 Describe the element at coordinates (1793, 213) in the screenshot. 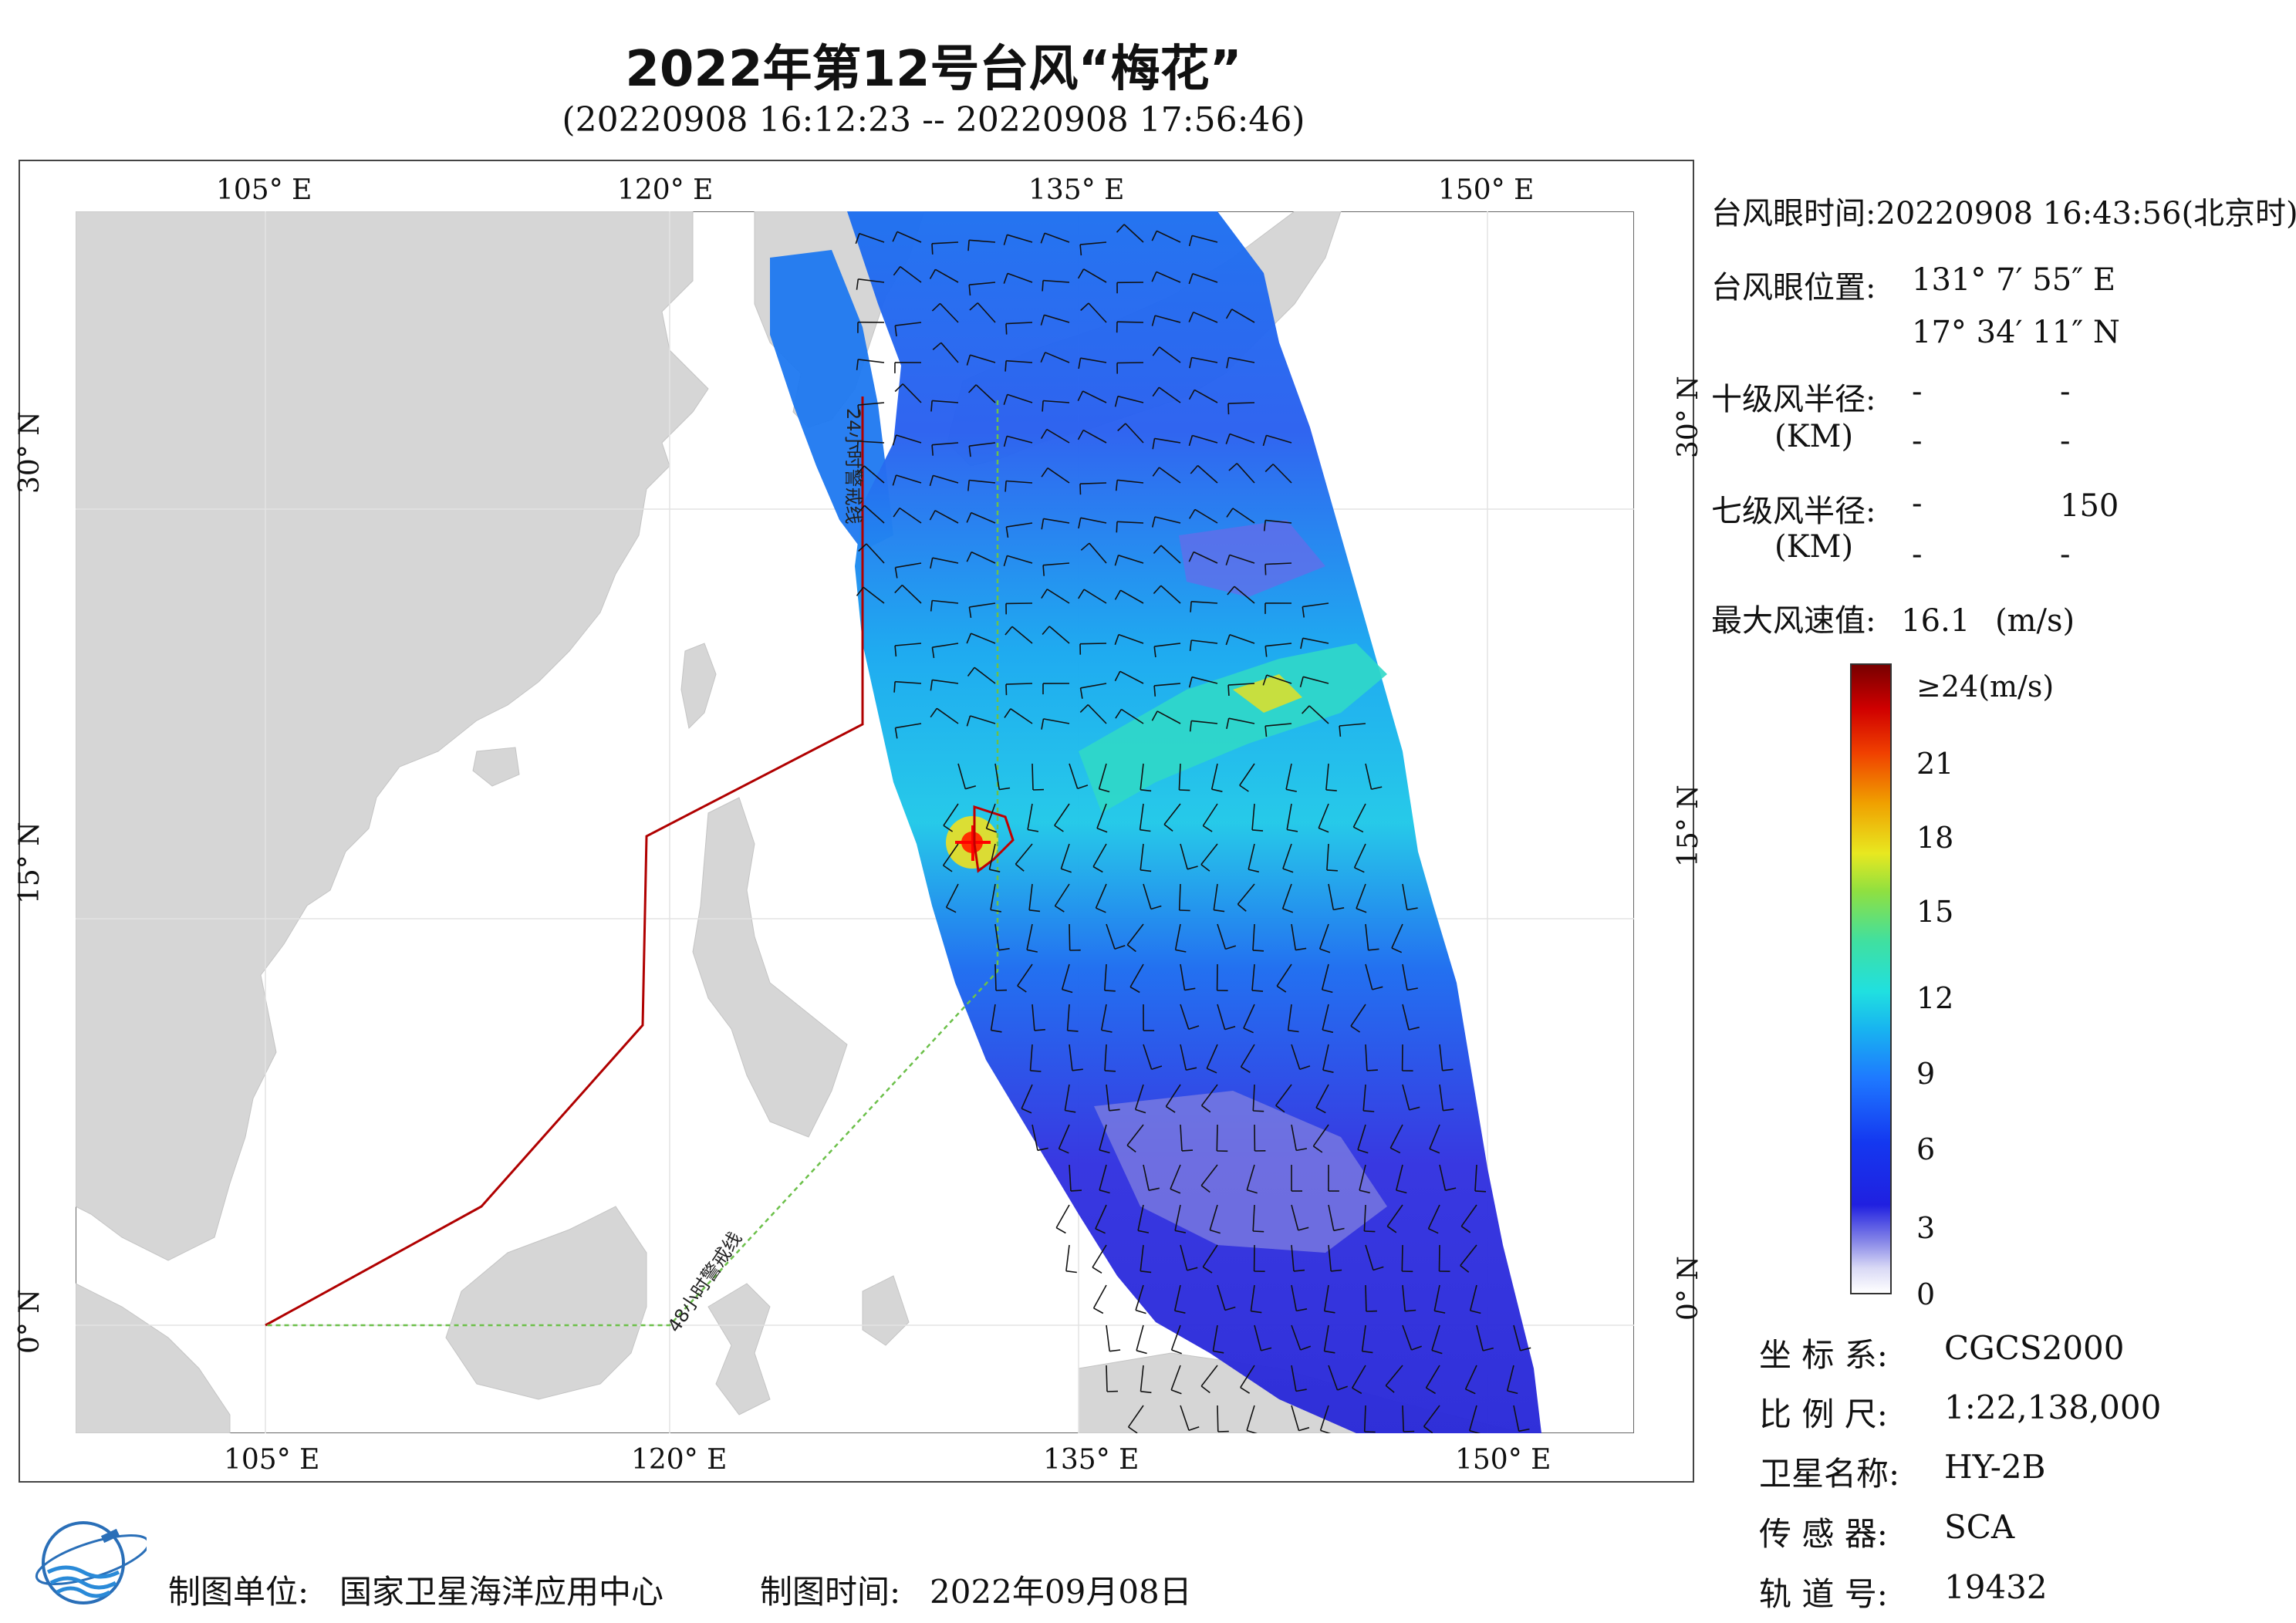

I see `eye-time-label: 台风眼时间:` at that location.